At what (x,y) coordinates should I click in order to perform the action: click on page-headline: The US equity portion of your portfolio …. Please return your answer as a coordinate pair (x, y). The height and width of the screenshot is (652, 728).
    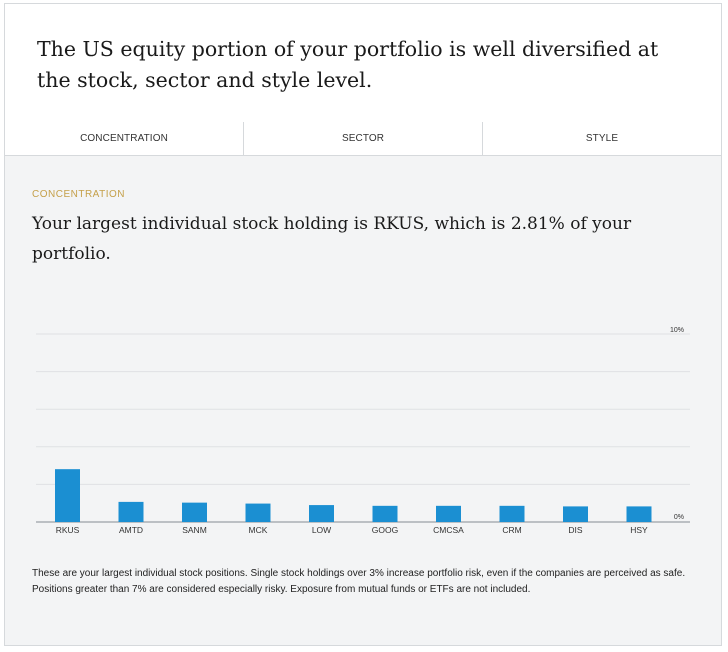
    Looking at the image, I should click on (348, 64).